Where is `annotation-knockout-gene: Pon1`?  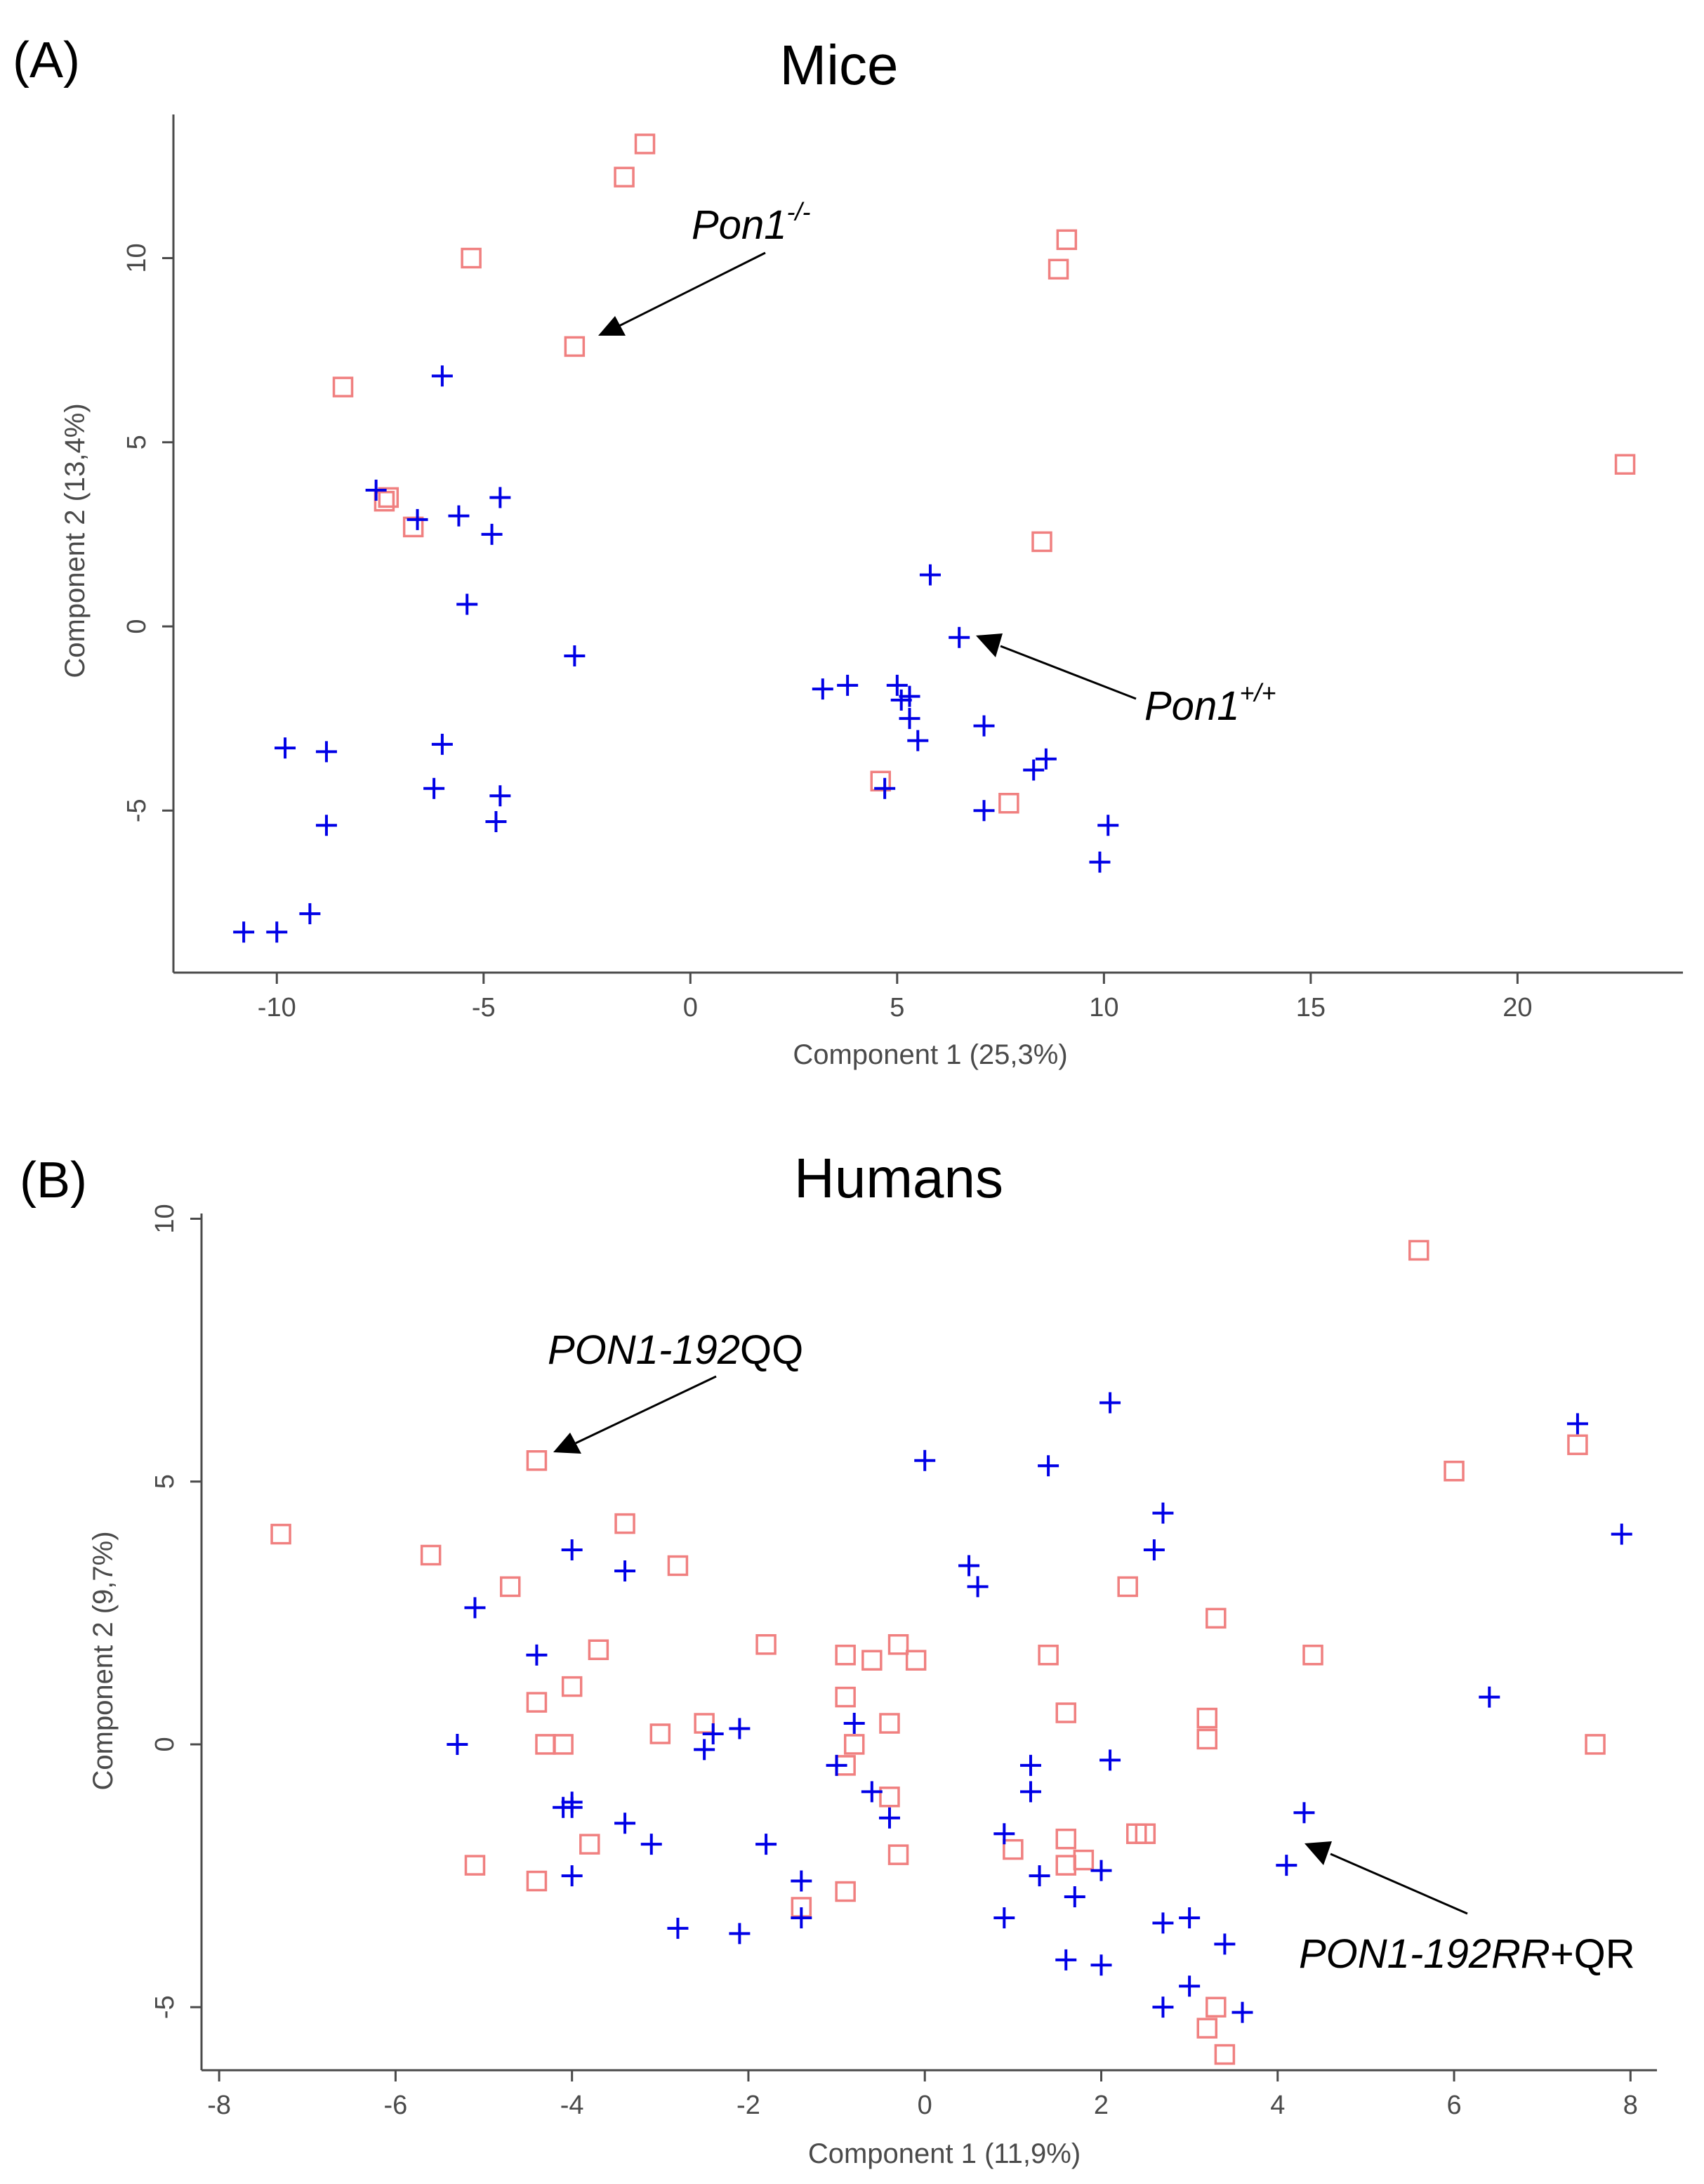
annotation-knockout-gene: Pon1 is located at coordinates (739, 225).